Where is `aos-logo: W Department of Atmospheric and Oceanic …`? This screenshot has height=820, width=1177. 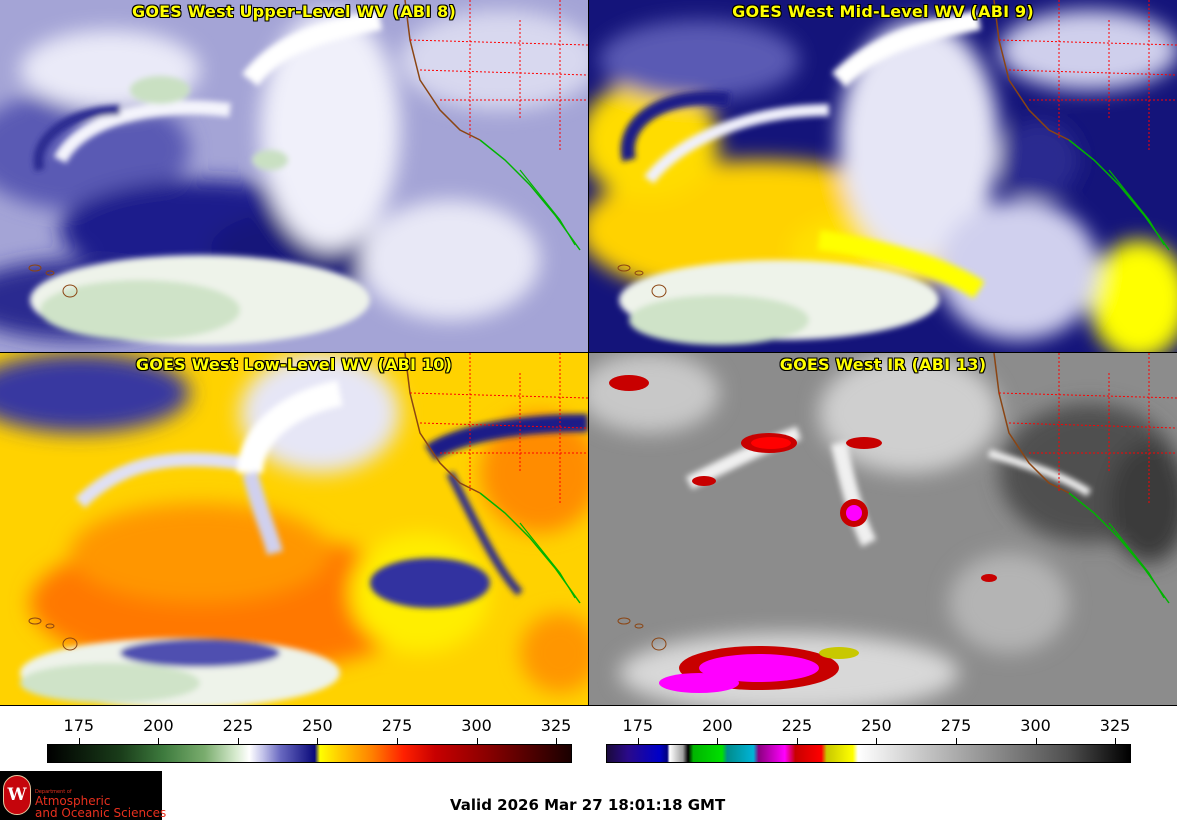 aos-logo: W Department of Atmospheric and Oceanic … is located at coordinates (83, 795).